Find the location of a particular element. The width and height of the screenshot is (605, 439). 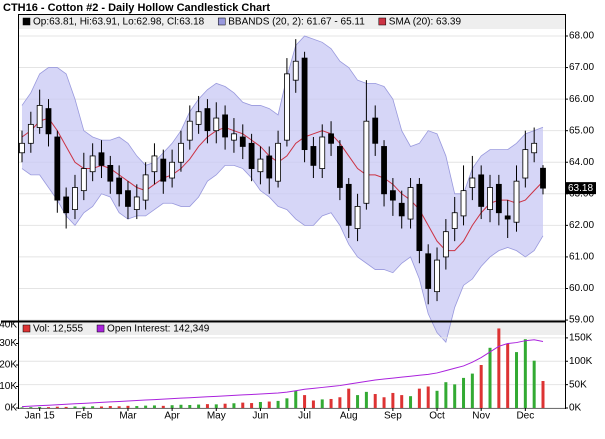

y2-tick-label: 50K is located at coordinates (578, 384).